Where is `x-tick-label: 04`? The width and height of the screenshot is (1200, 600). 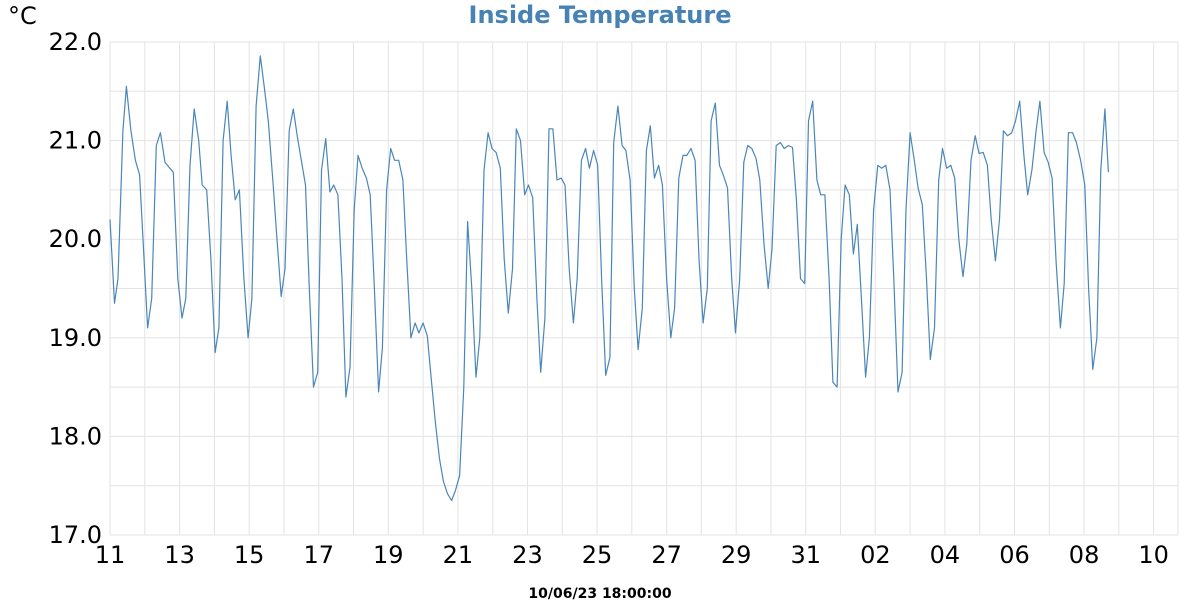 x-tick-label: 04 is located at coordinates (945, 555).